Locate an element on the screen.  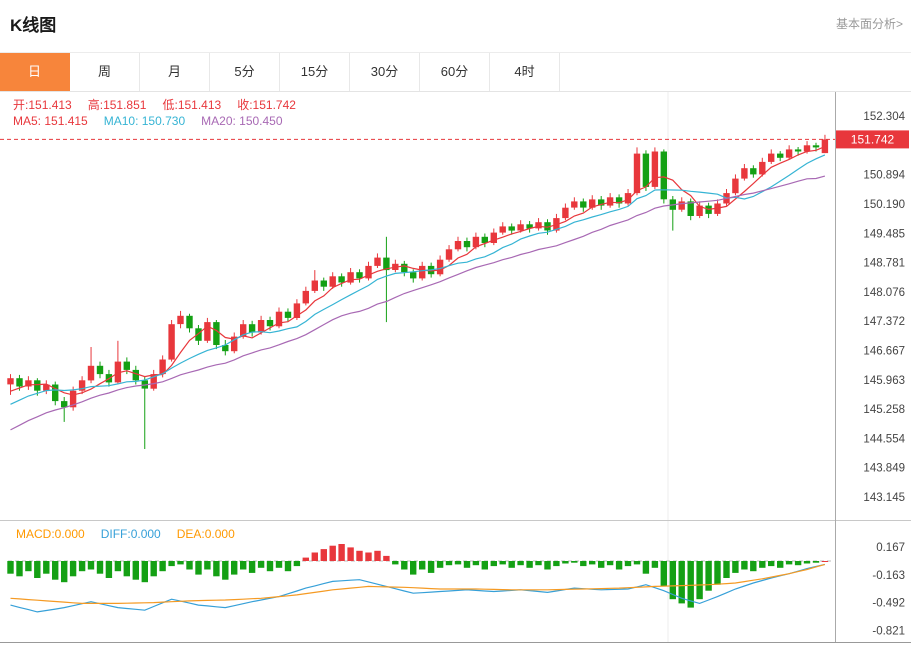
timeframe-tabs: 日周月 5分 15分 30分 60分 4时 is located at coordinates (455, 72).